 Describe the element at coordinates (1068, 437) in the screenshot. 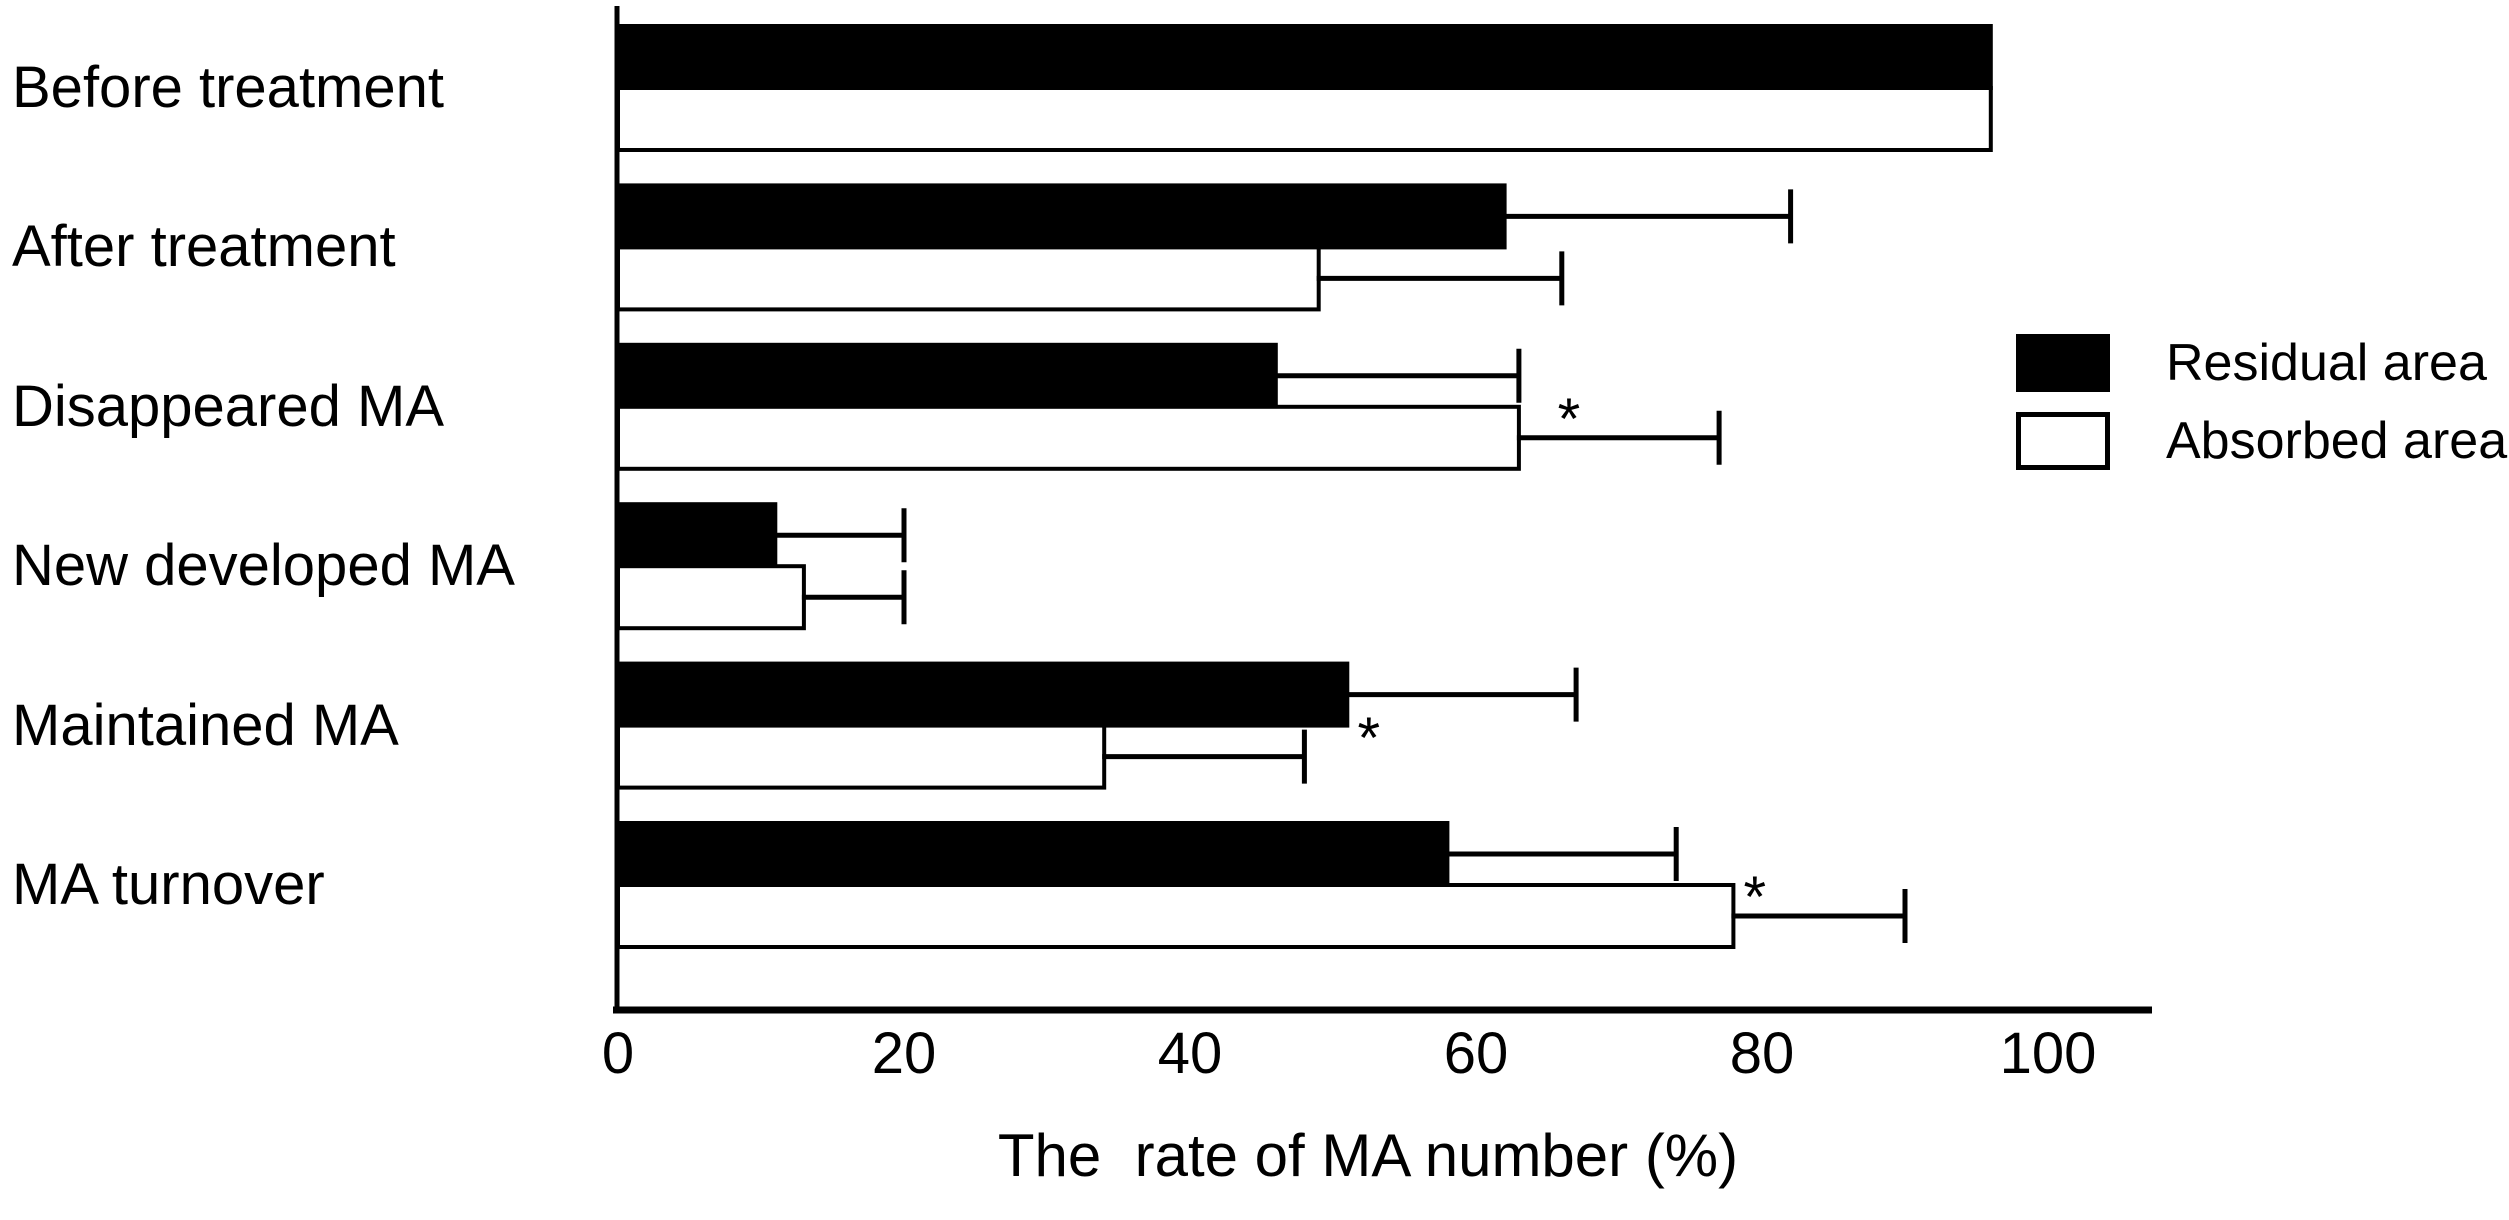

I see `bar-absorbed-row2` at that location.